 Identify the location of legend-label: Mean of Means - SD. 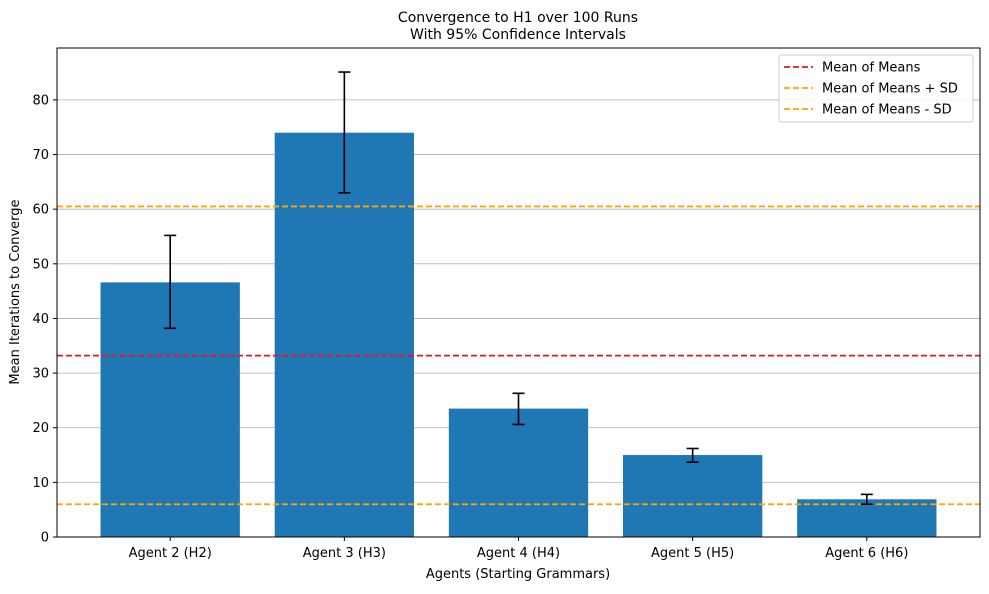
(887, 110).